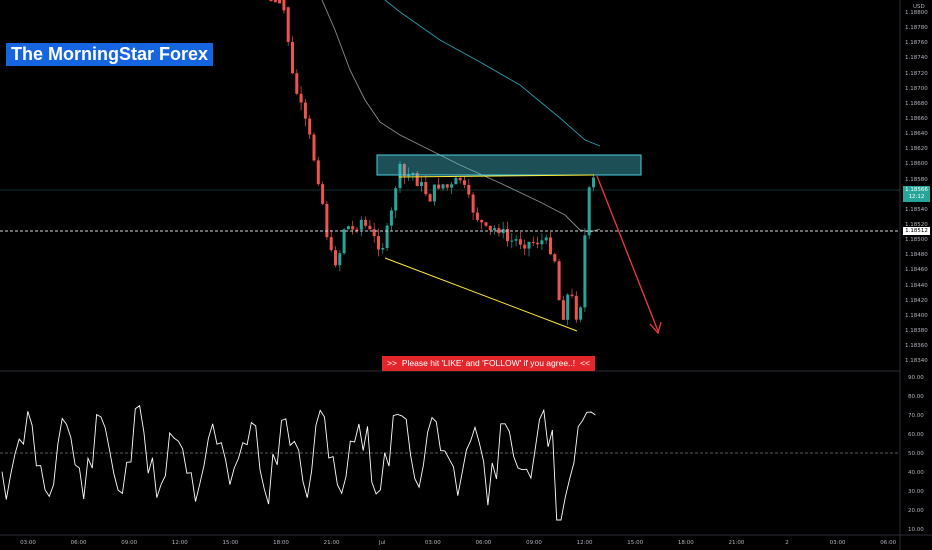 The image size is (932, 550). Describe the element at coordinates (492, 73) in the screenshot. I see `moving-average-slow` at that location.